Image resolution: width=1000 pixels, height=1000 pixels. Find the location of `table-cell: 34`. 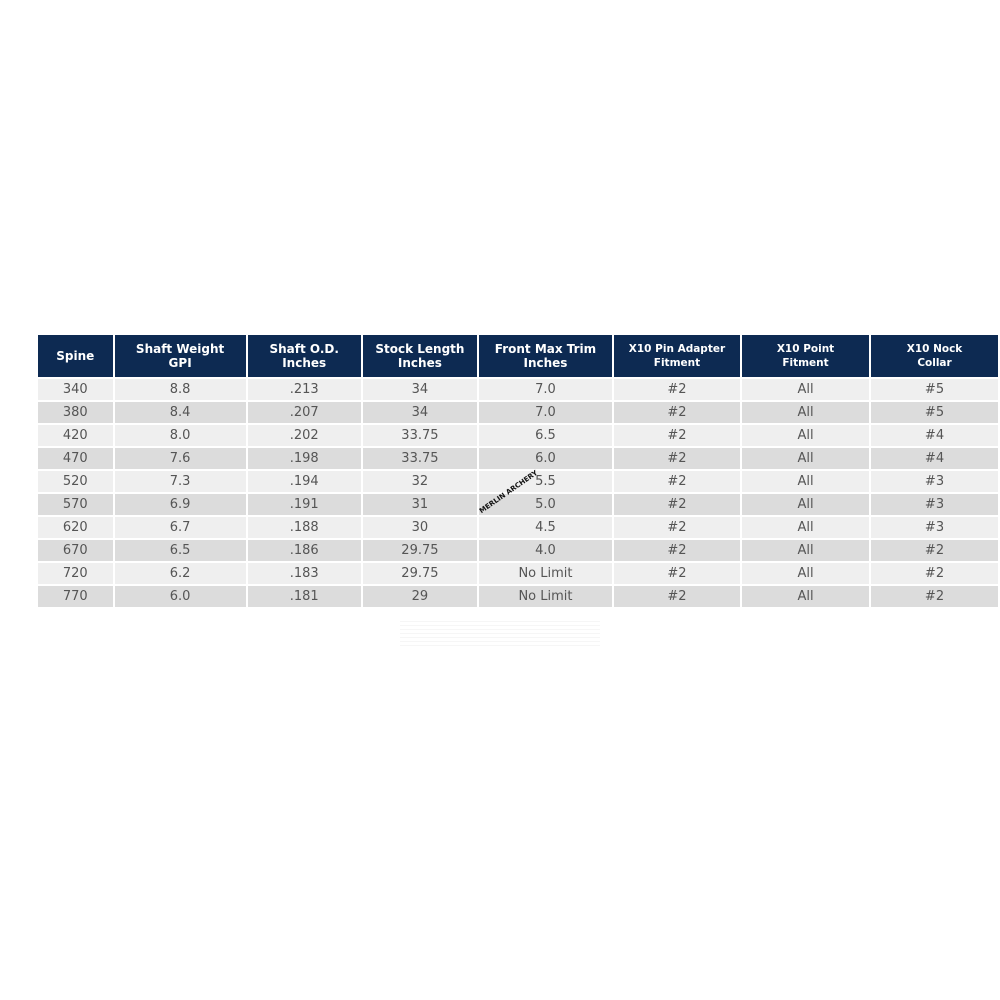

table-cell: 34 is located at coordinates (420, 390).